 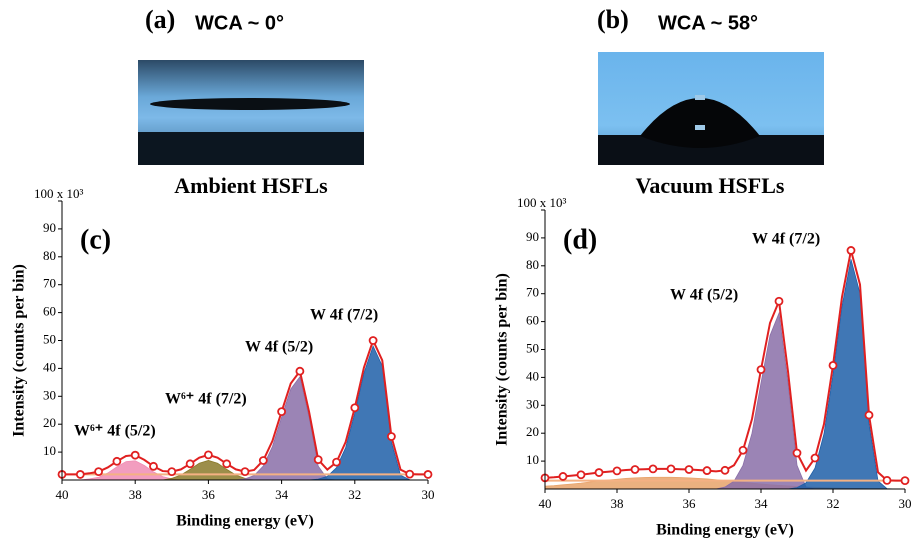 I want to click on panel-label: (d), so click(x=580, y=239).